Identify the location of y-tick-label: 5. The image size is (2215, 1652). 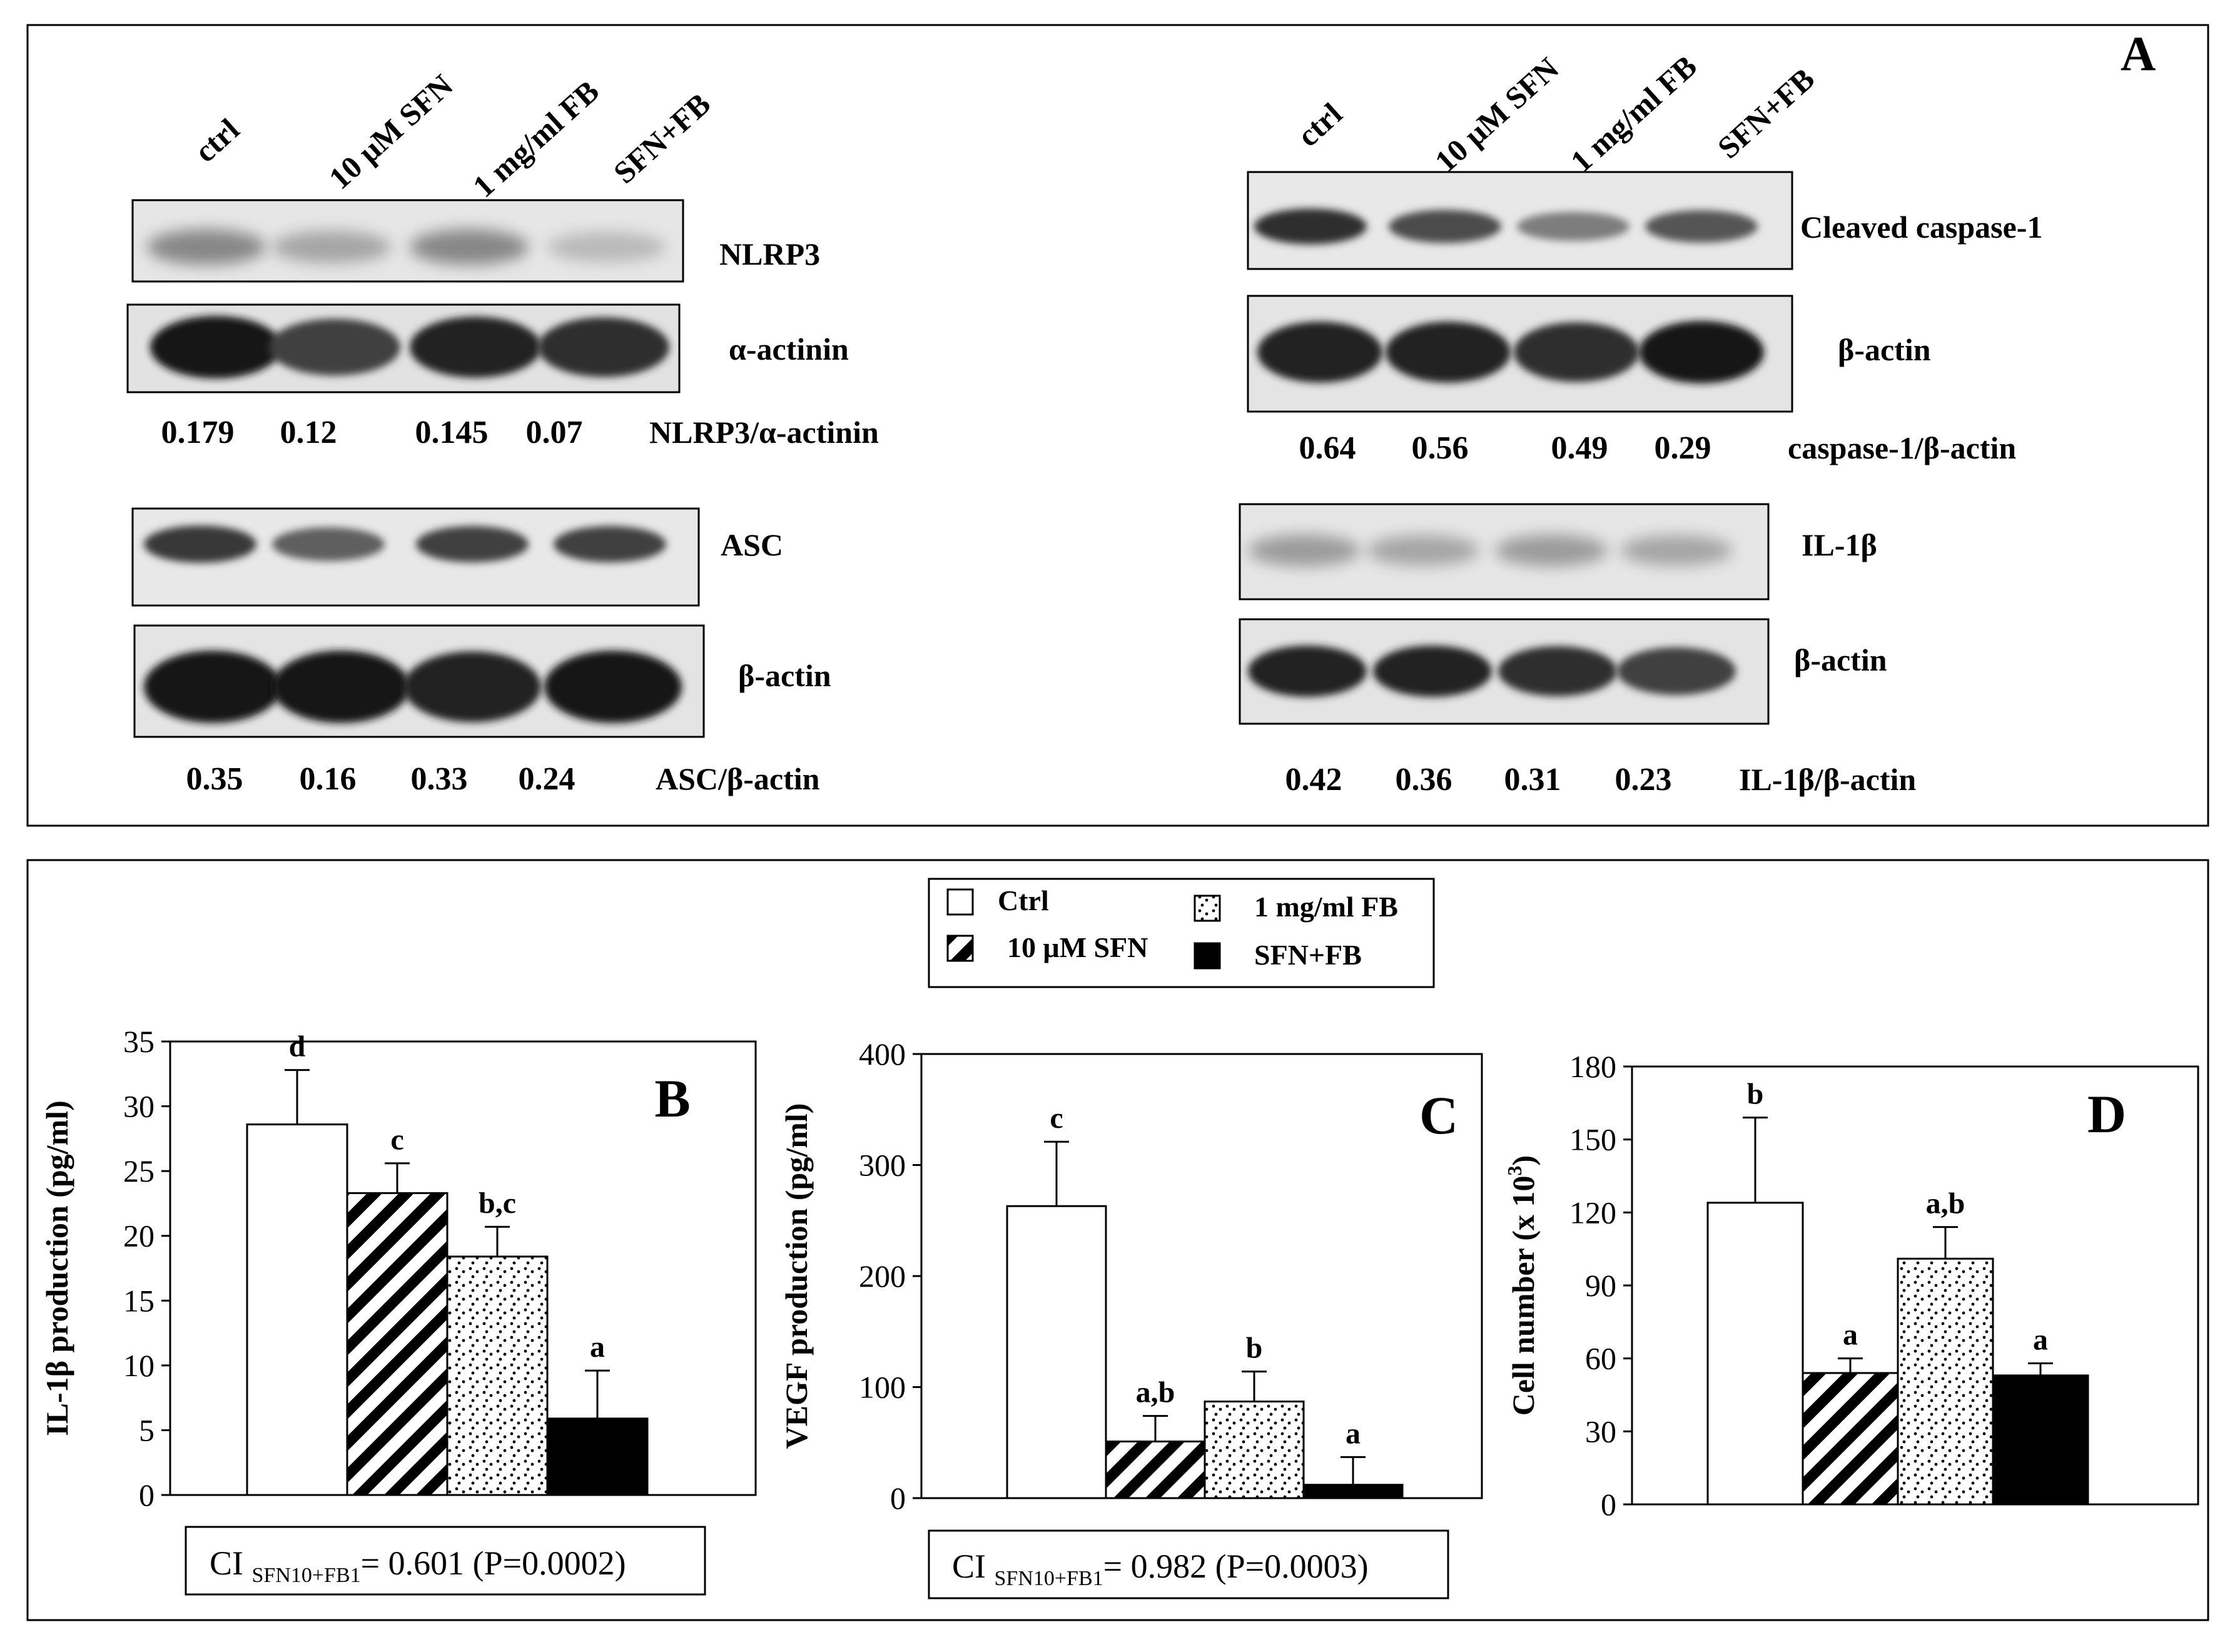
(147, 1430).